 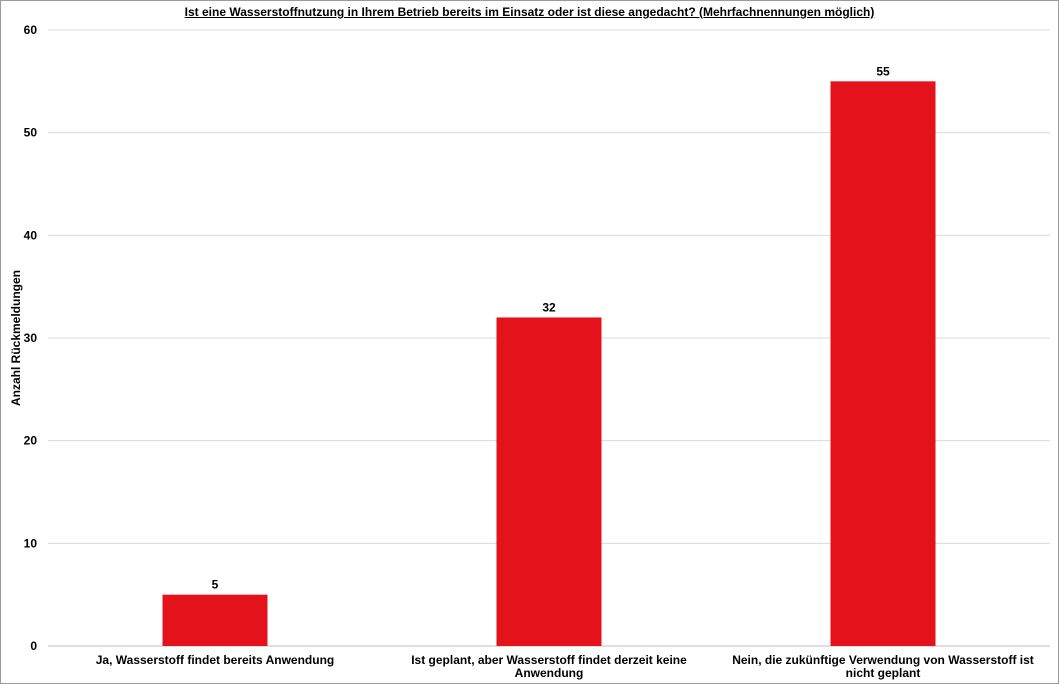 I want to click on y-tick-label: 0, so click(x=33, y=646).